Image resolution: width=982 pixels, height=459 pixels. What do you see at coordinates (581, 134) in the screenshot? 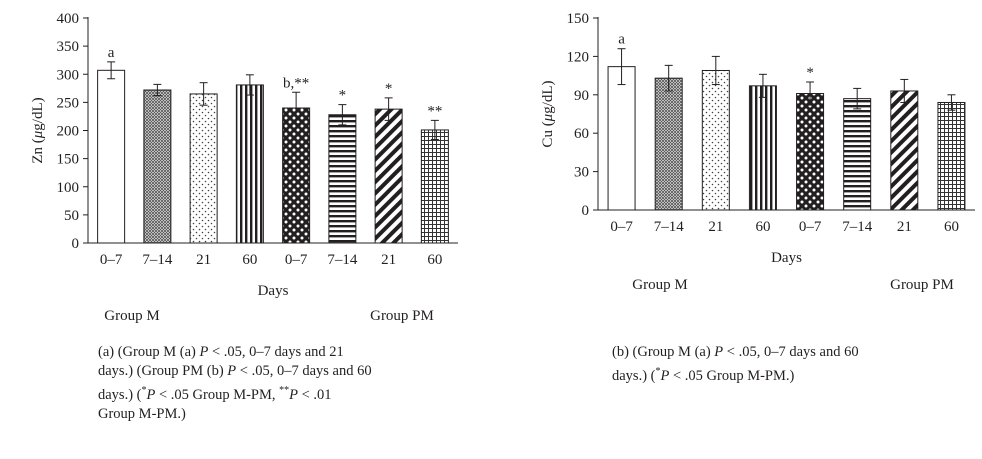
I see `y-tick-label: 60` at bounding box center [581, 134].